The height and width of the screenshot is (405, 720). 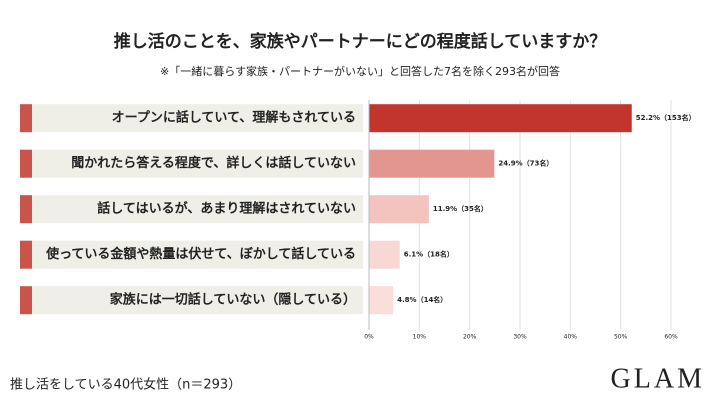 What do you see at coordinates (666, 117) in the screenshot?
I see `value-label: 52.2%（153名）` at bounding box center [666, 117].